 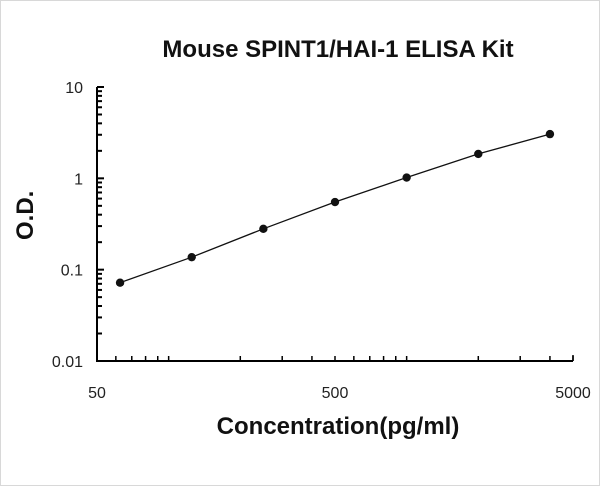 What do you see at coordinates (97, 393) in the screenshot?
I see `x-tick-label: 50` at bounding box center [97, 393].